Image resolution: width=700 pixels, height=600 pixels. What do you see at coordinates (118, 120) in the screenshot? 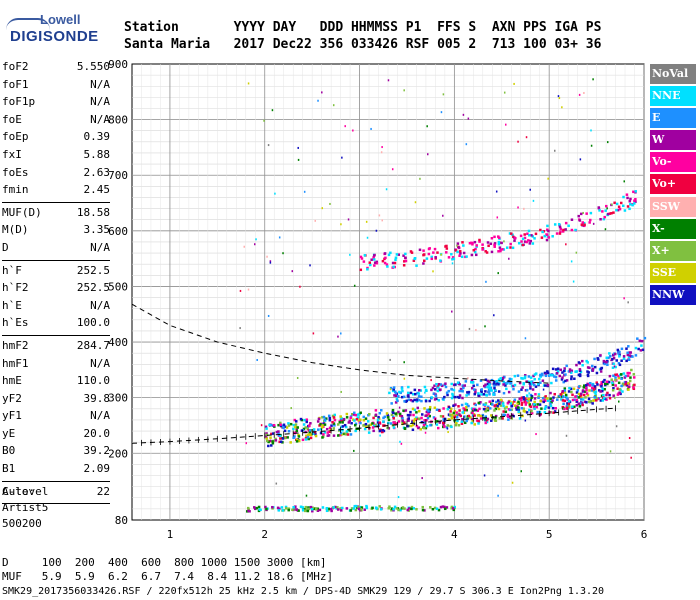
I see `y-tick-label: 800` at bounding box center [118, 120].